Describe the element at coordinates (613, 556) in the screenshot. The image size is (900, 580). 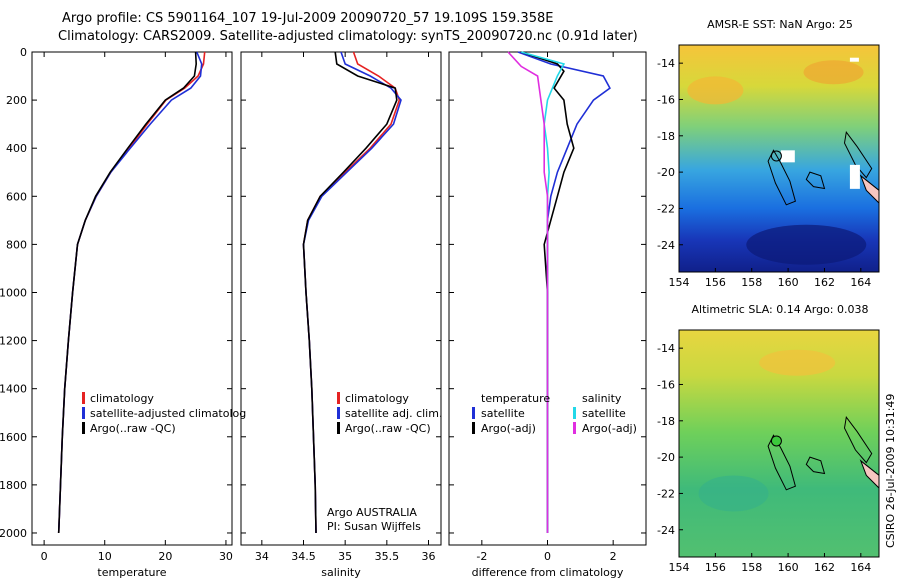
I see `x-tick-label: 2` at that location.